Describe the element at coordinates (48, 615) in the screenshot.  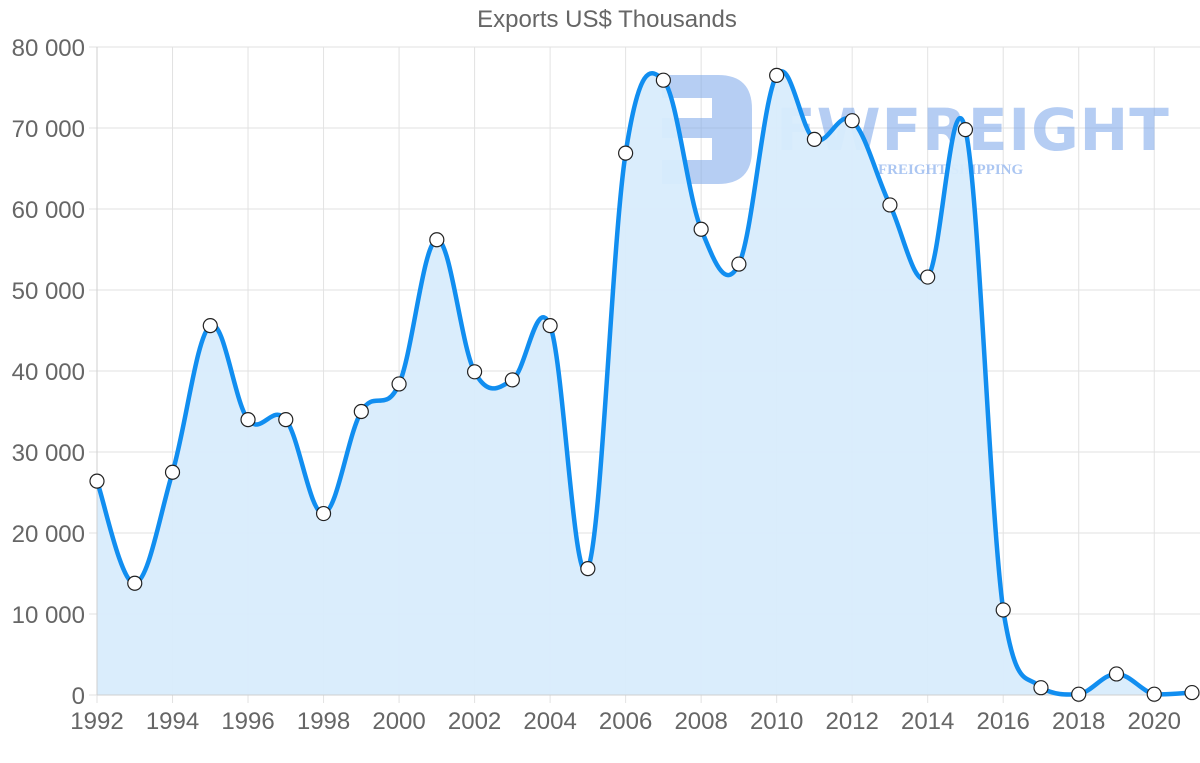
I see `y-tick-label: 10 000` at that location.